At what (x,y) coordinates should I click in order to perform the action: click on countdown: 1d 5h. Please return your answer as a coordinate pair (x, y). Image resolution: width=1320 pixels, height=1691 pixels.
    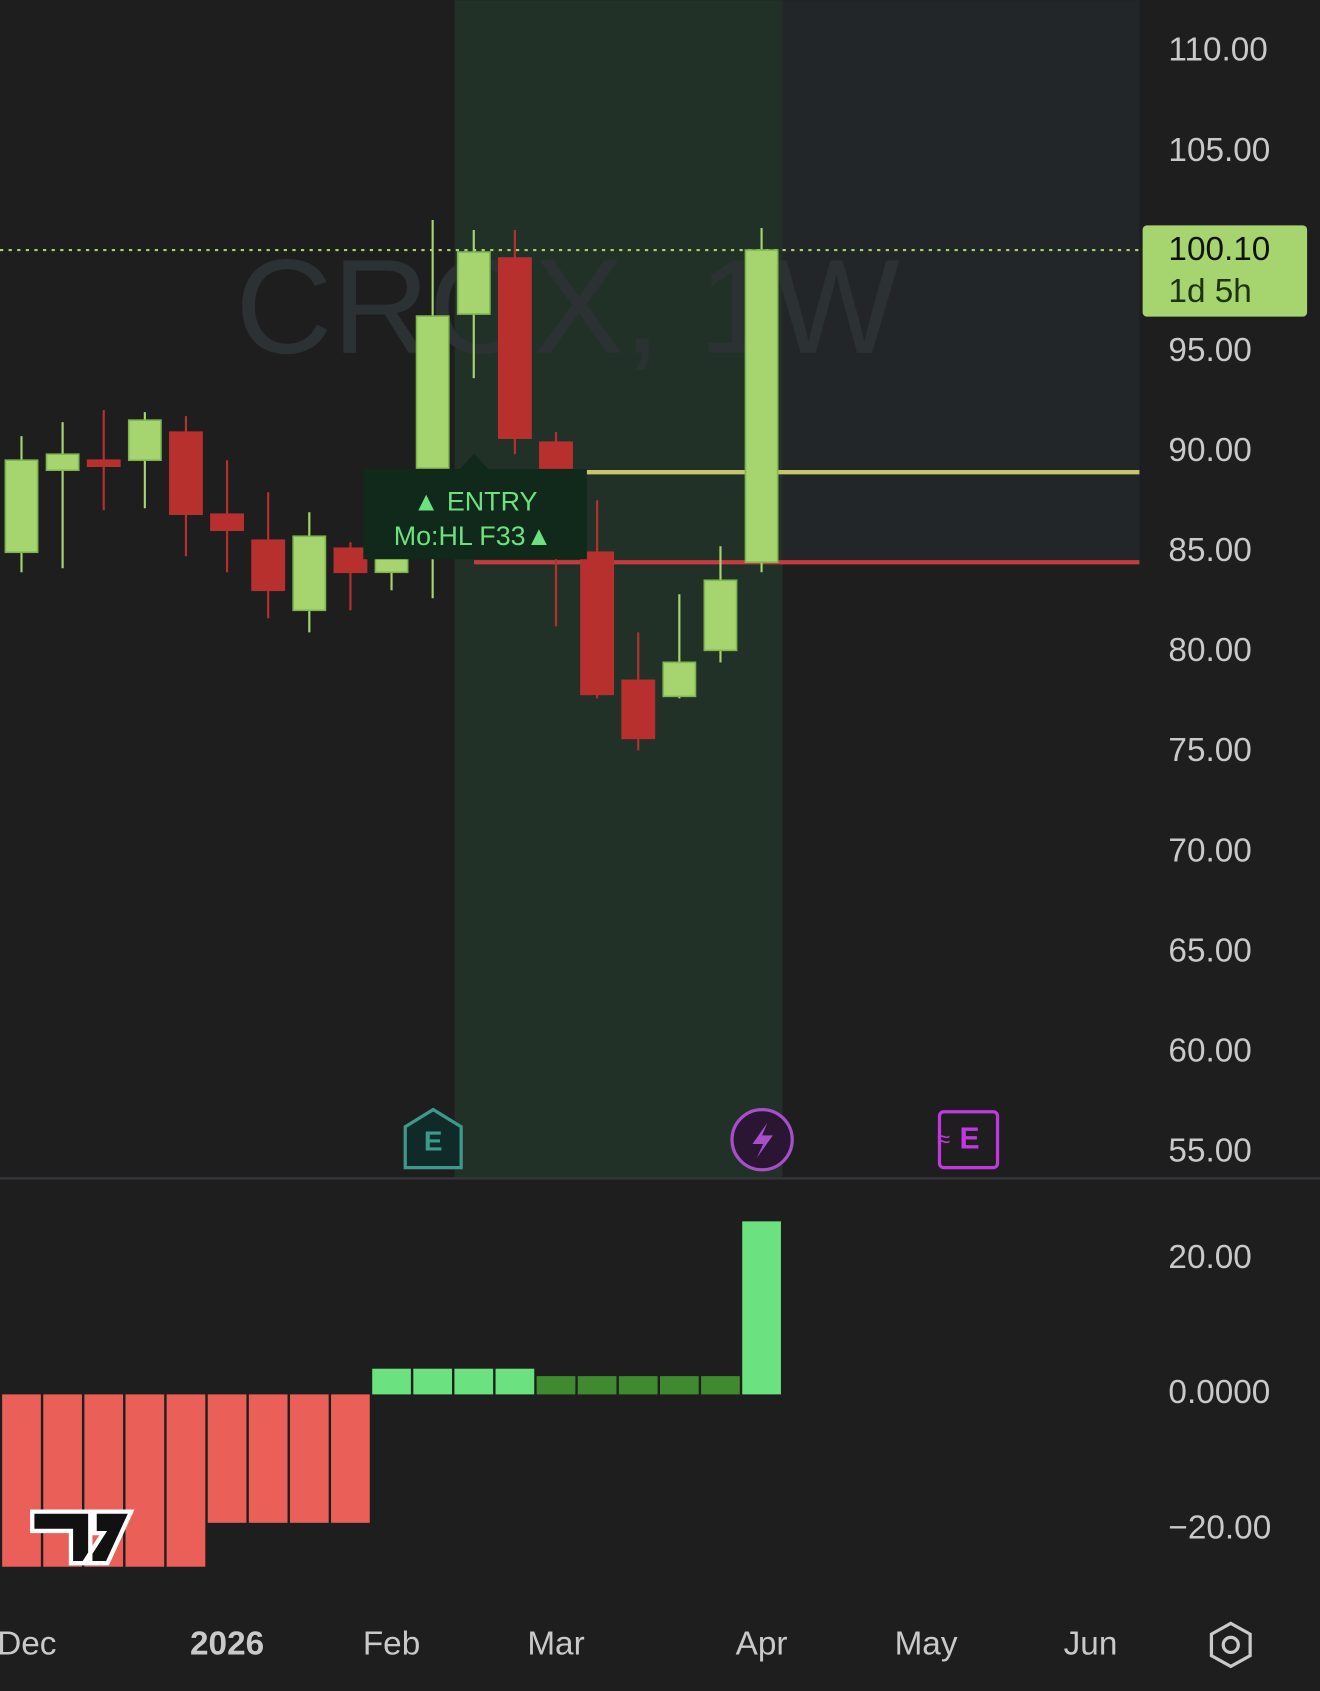
    Looking at the image, I should click on (1209, 291).